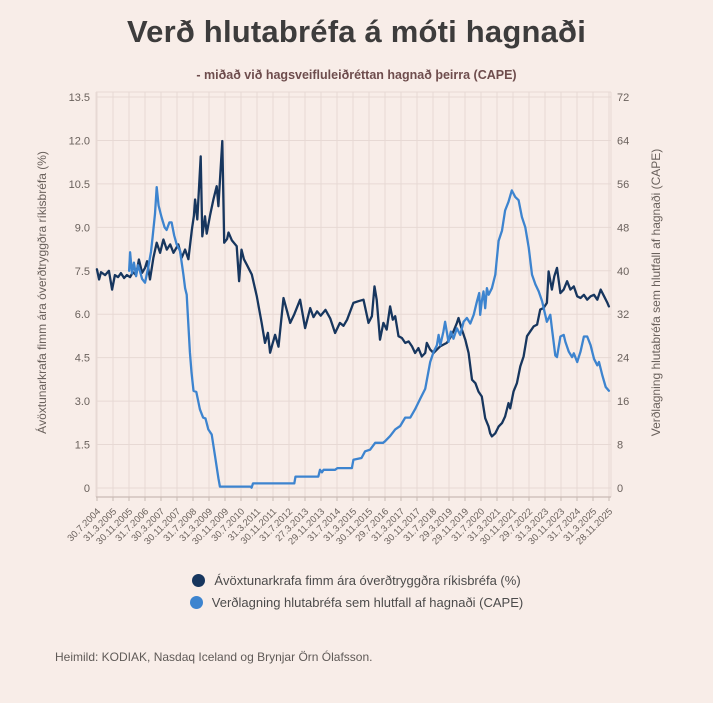  What do you see at coordinates (356, 31) in the screenshot?
I see `page-title: Verð hlutabréfa á móti hagnaði` at bounding box center [356, 31].